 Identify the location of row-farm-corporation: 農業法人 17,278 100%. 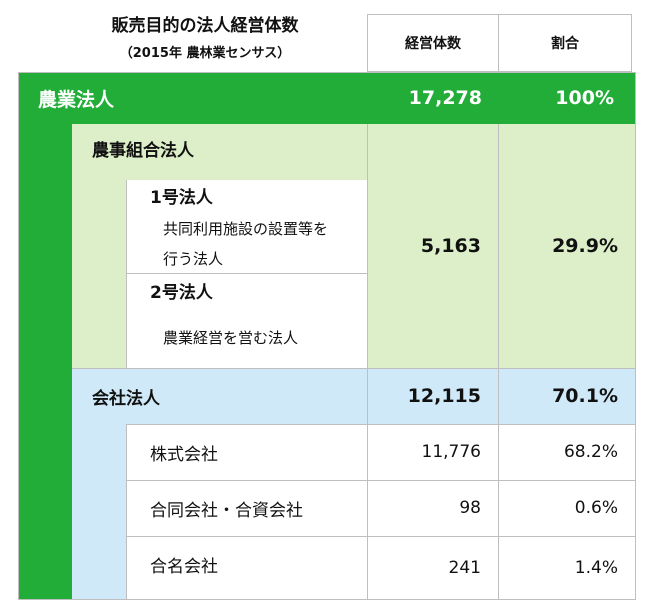
(327, 98).